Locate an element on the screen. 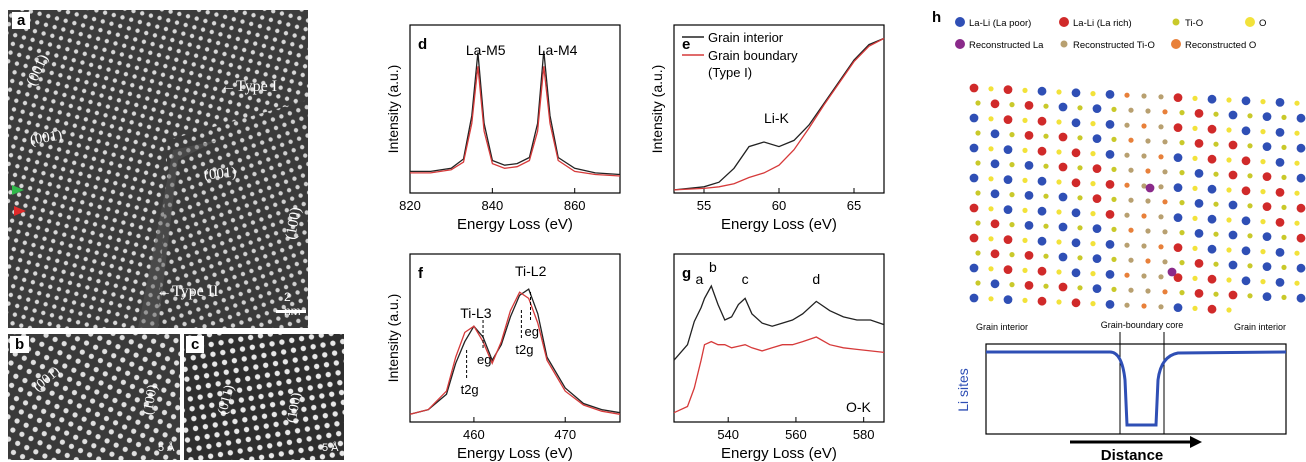  panel-label-c: c is located at coordinates (195, 344).